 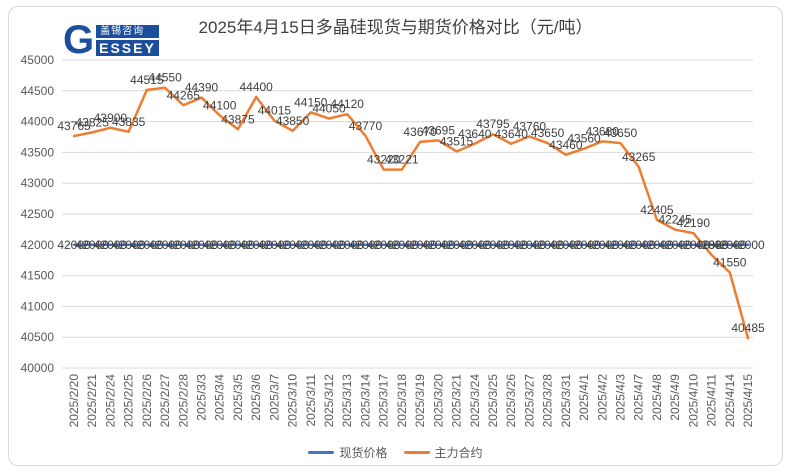 What do you see at coordinates (238, 397) in the screenshot?
I see `x-axis-label: 2025/3/5` at bounding box center [238, 397].